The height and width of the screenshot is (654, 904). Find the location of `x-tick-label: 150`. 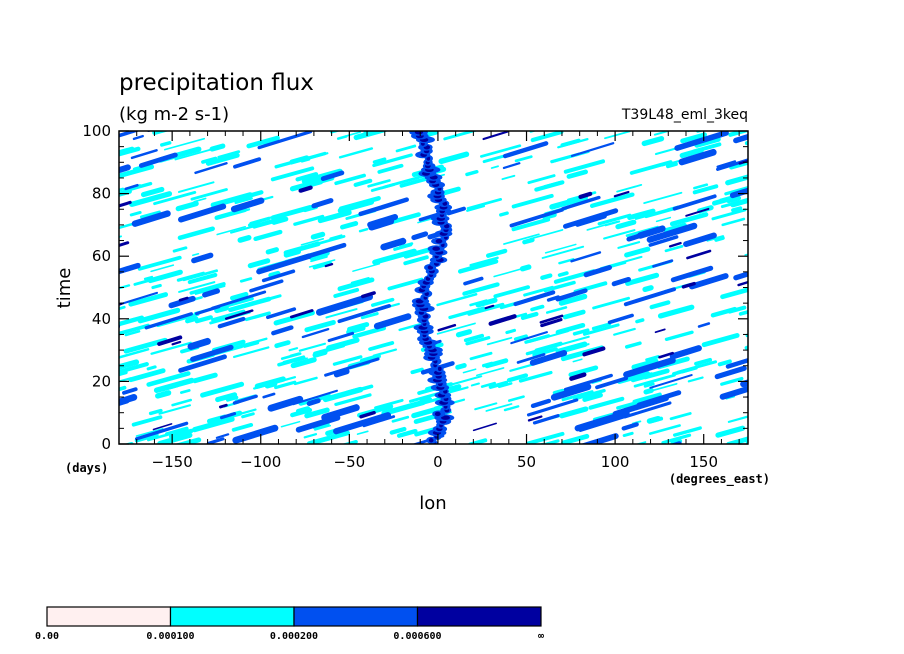

x-tick-label: 150 is located at coordinates (703, 462).